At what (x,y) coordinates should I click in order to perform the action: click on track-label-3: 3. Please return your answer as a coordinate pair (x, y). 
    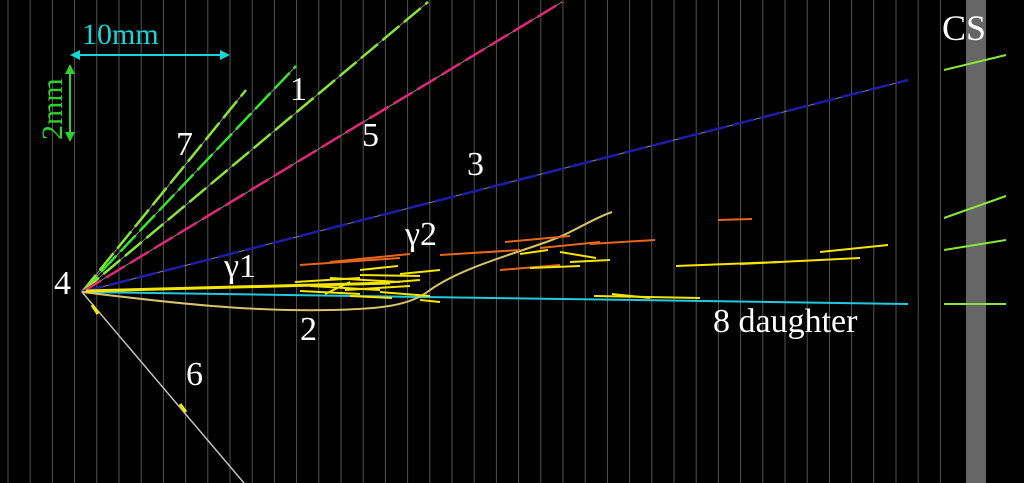
    Looking at the image, I should click on (475, 164).